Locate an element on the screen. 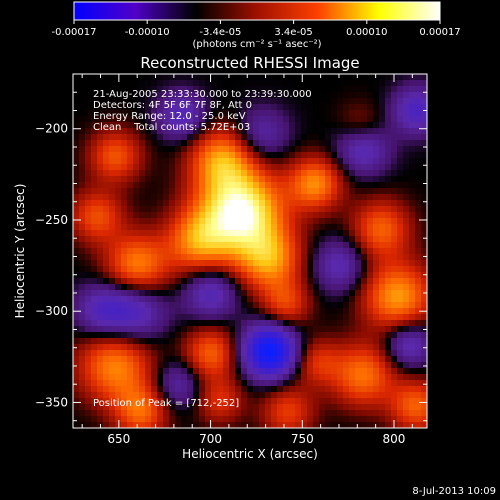 The image size is (500, 500). x-tick-labels: 650 700 750 800 is located at coordinates (256, 439).